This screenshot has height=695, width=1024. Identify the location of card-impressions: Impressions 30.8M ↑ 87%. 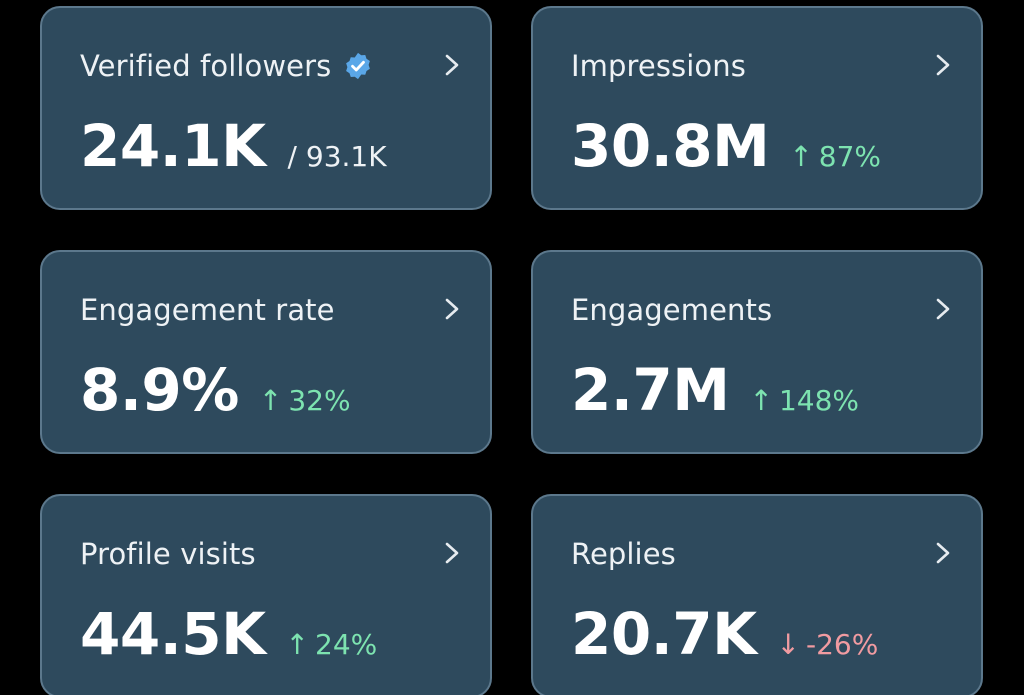
(757, 108).